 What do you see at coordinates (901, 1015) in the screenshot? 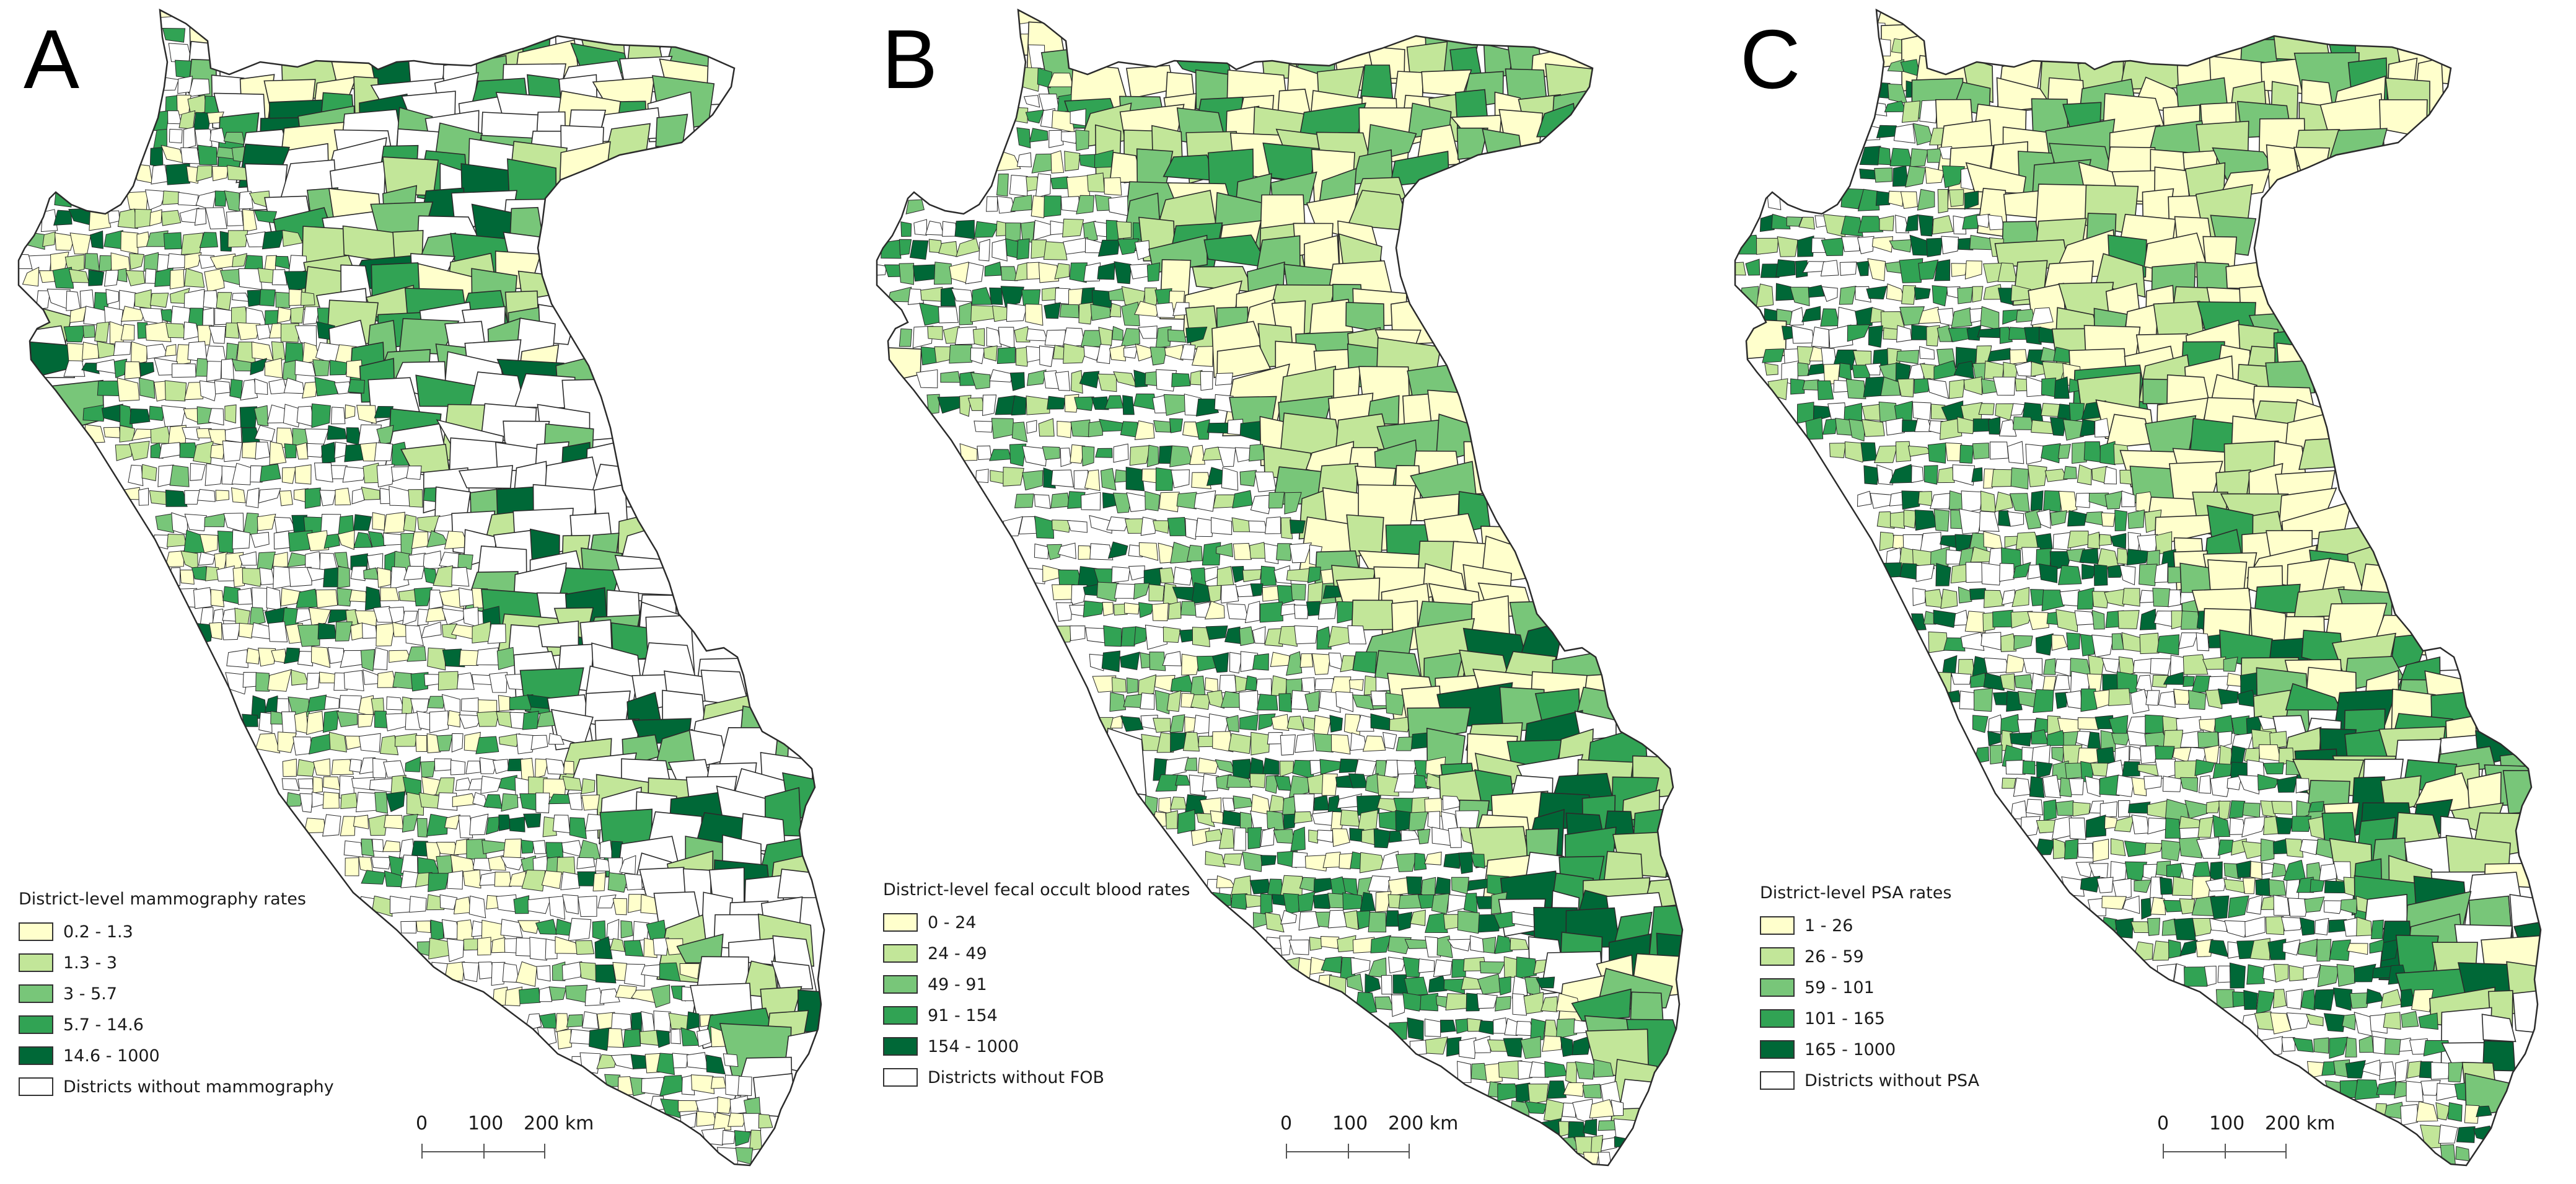
I see `legend-swatch` at bounding box center [901, 1015].